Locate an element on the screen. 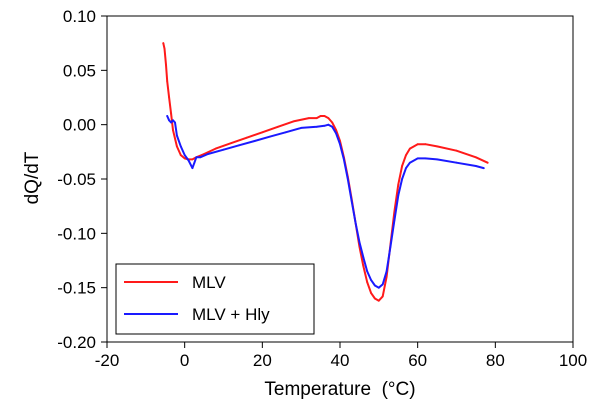  x-tick-label: 0 is located at coordinates (184, 360).